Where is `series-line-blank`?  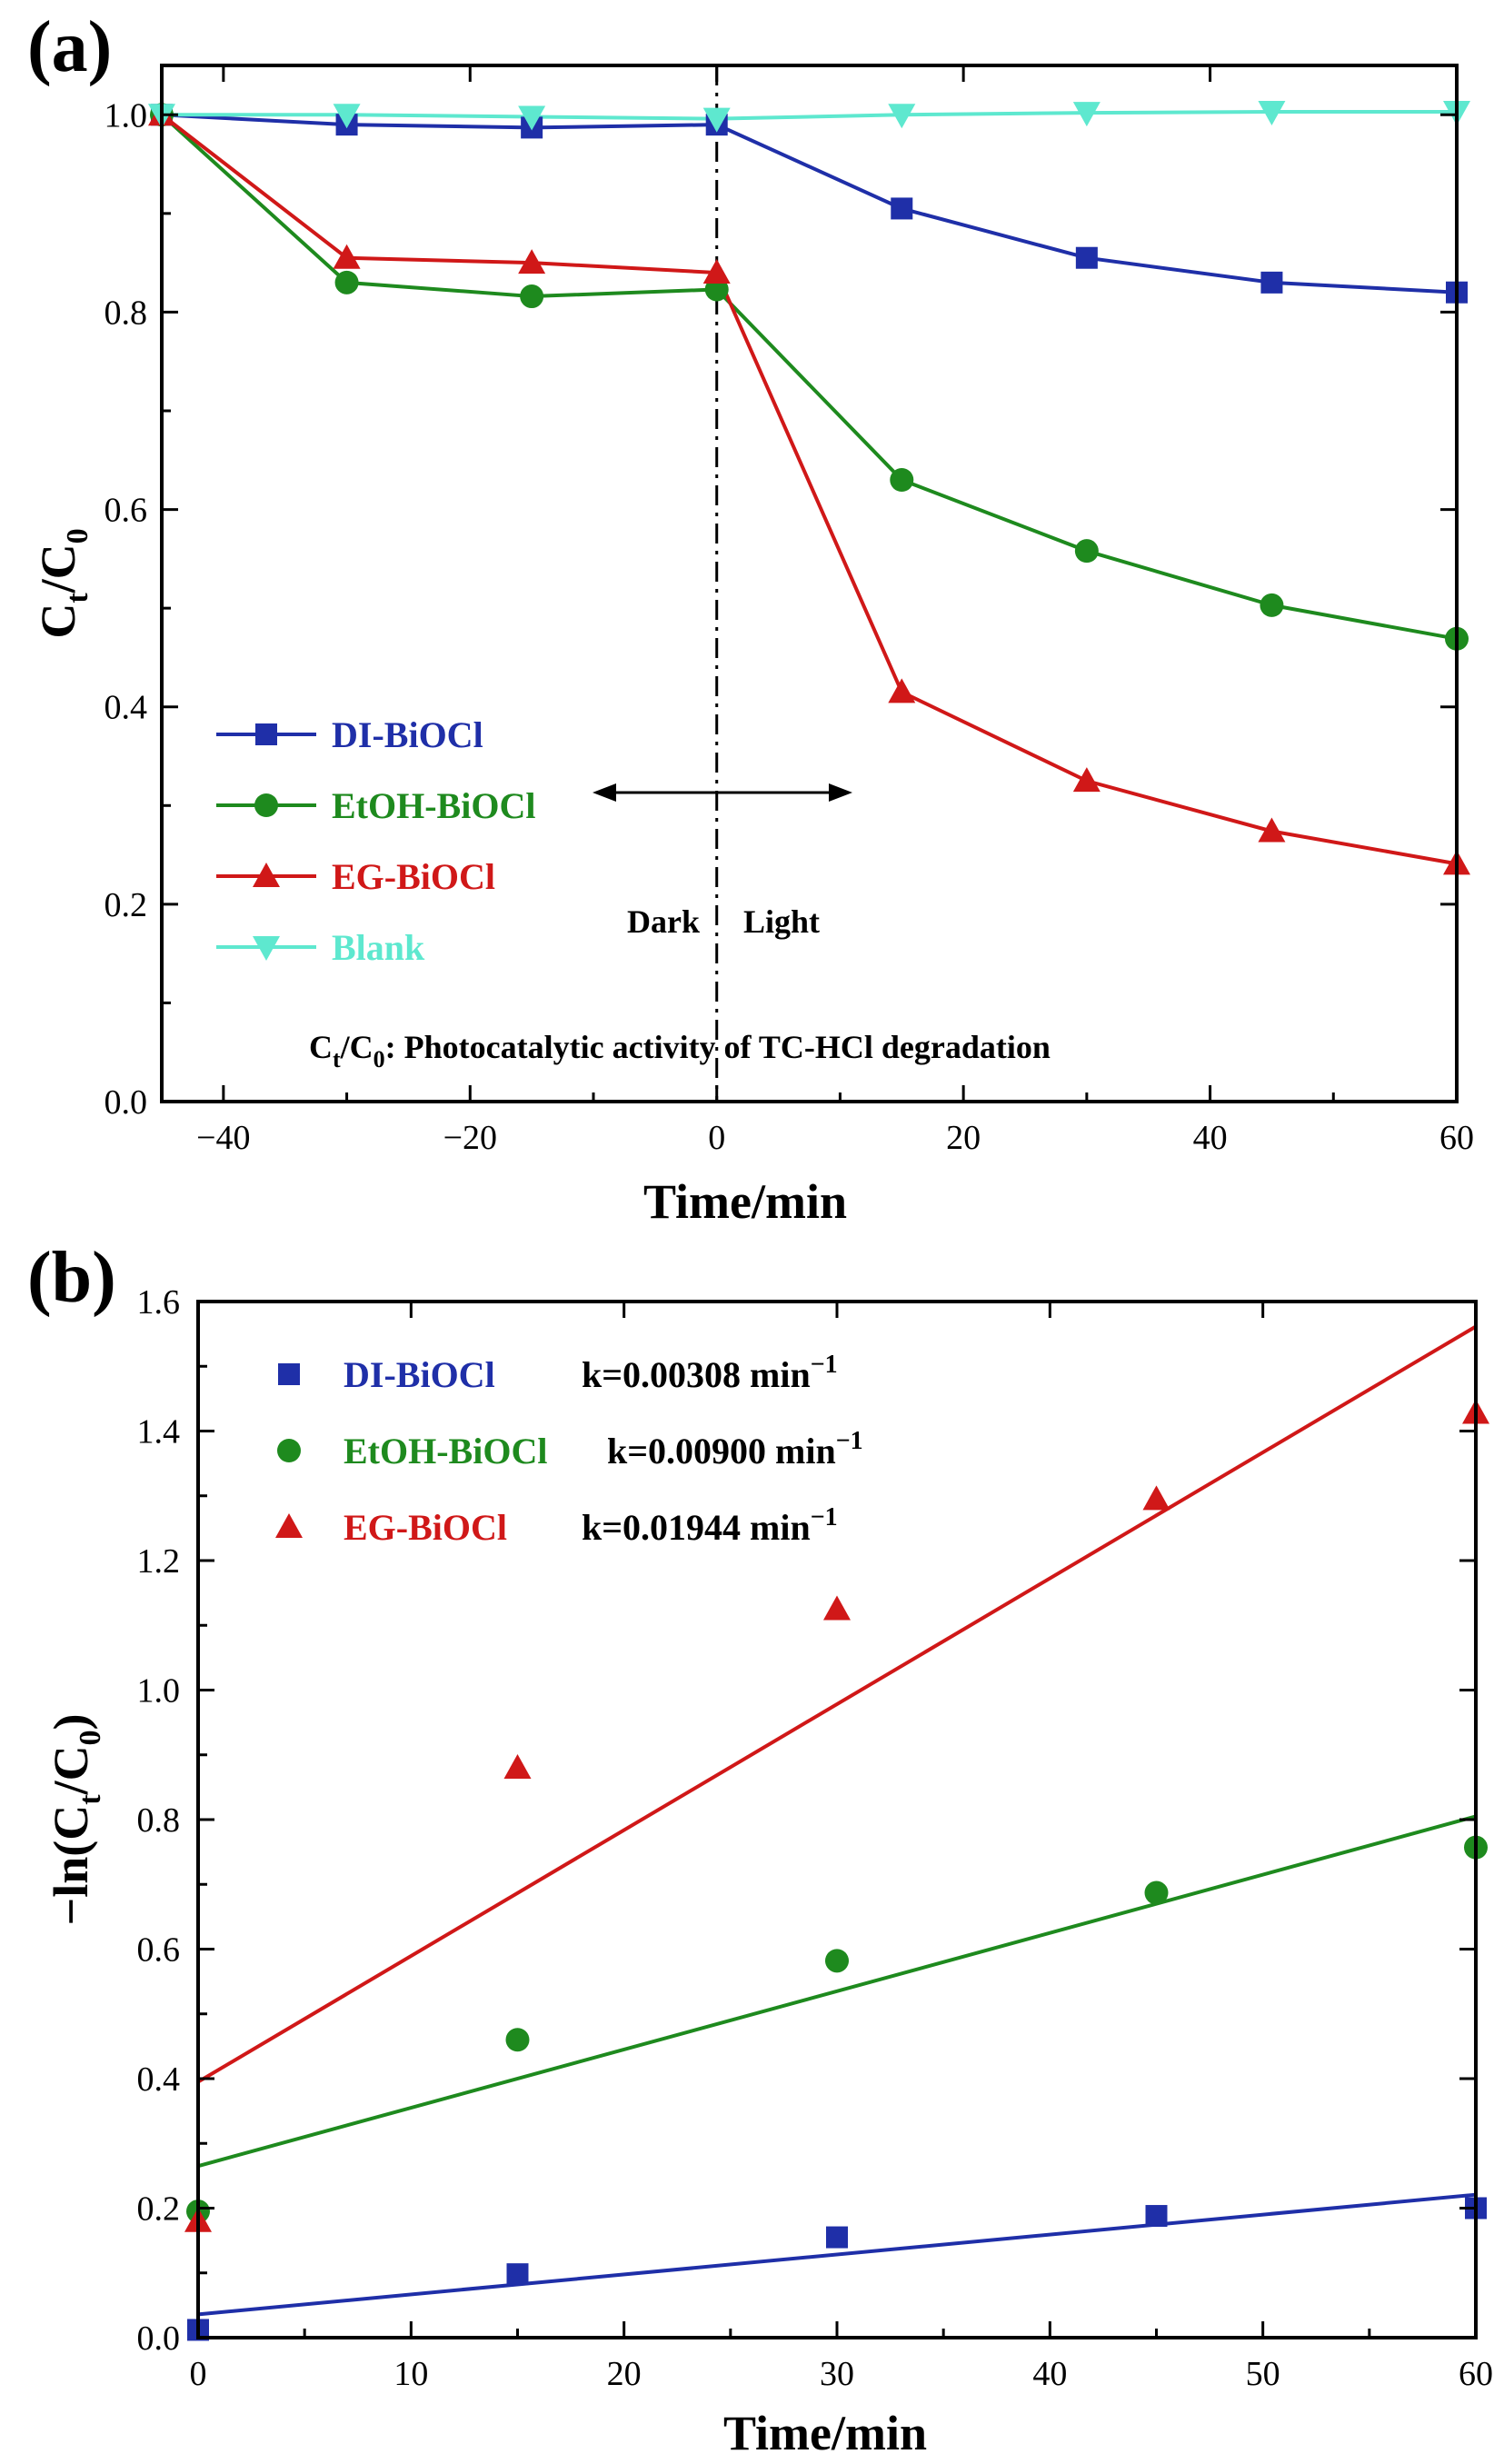
series-line-blank is located at coordinates (809, 115).